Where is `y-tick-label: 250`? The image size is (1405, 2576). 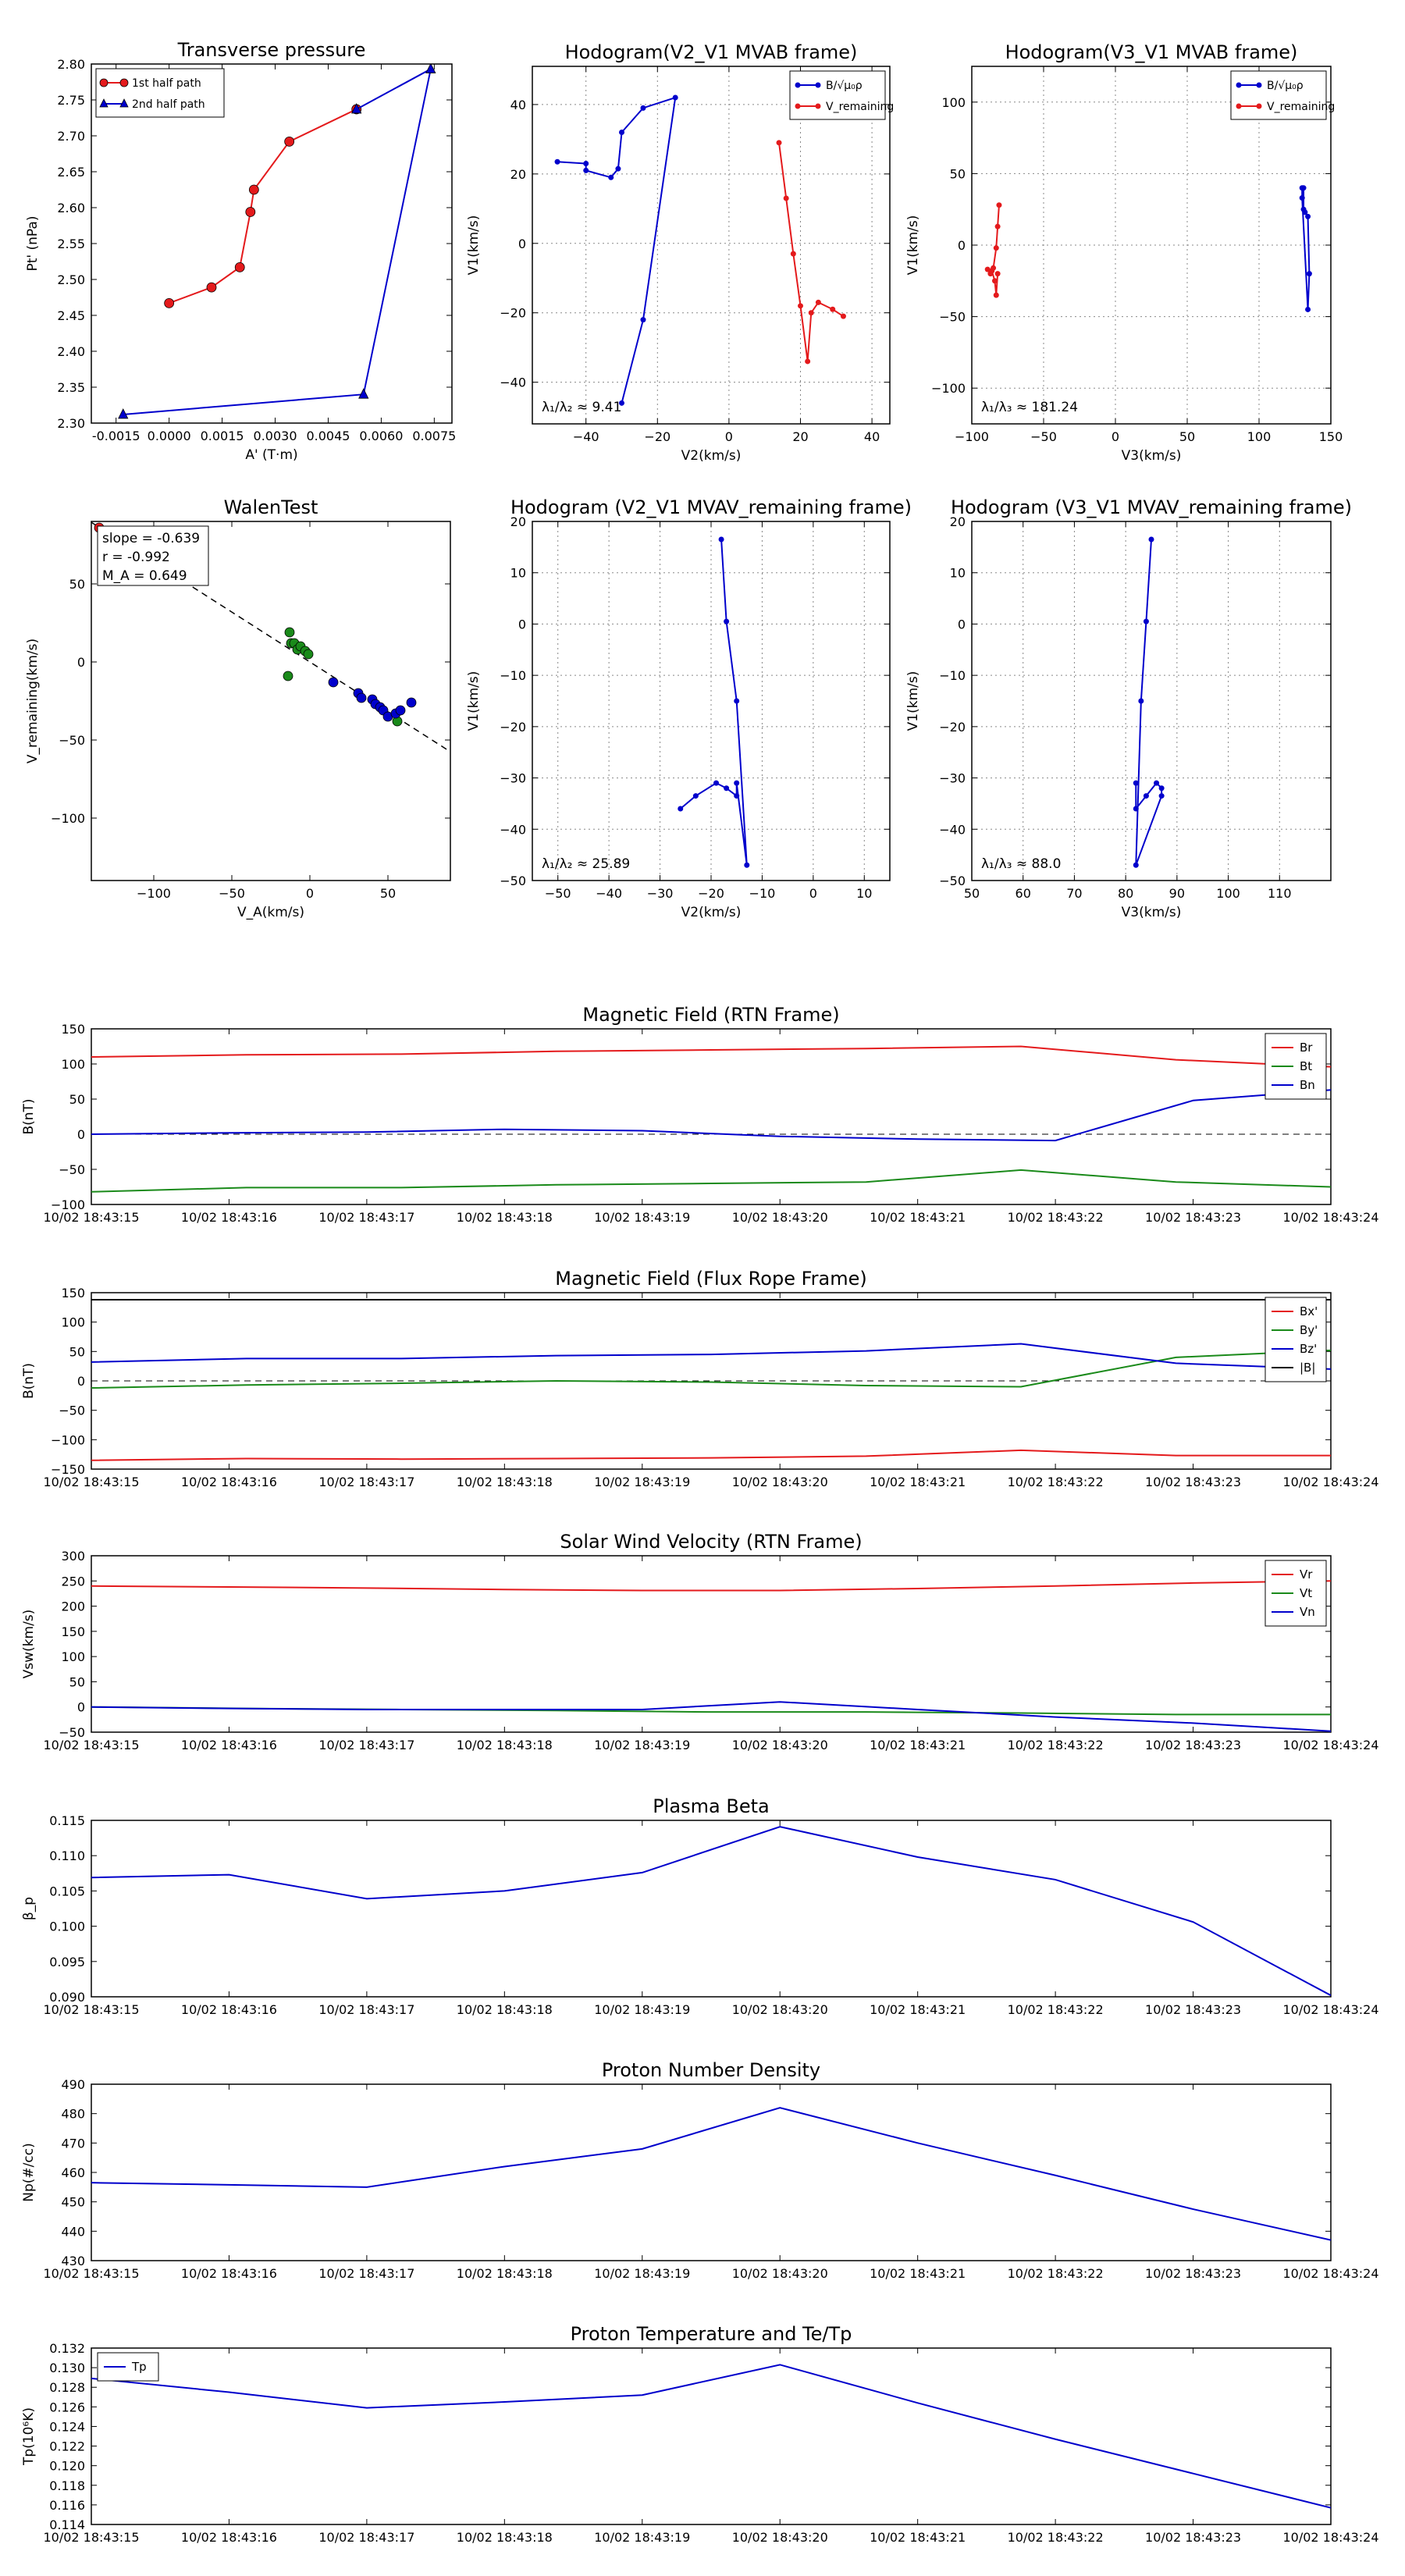 y-tick-label: 250 is located at coordinates (73, 1581).